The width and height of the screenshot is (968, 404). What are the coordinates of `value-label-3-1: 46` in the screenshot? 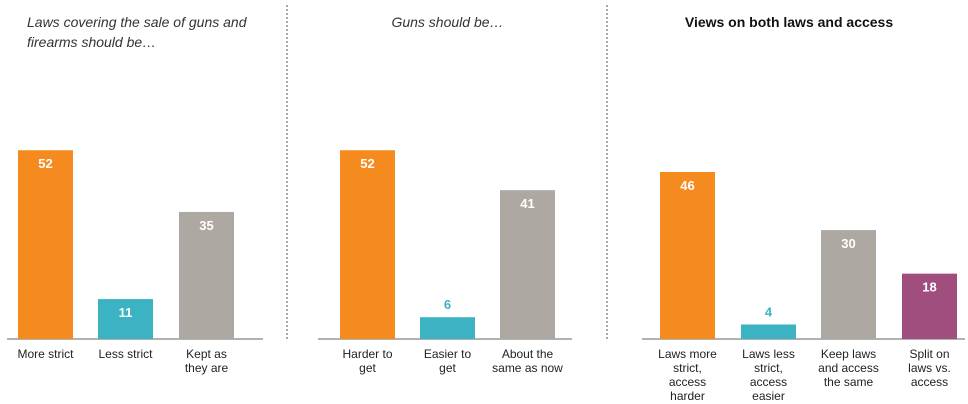 It's located at (687, 185).